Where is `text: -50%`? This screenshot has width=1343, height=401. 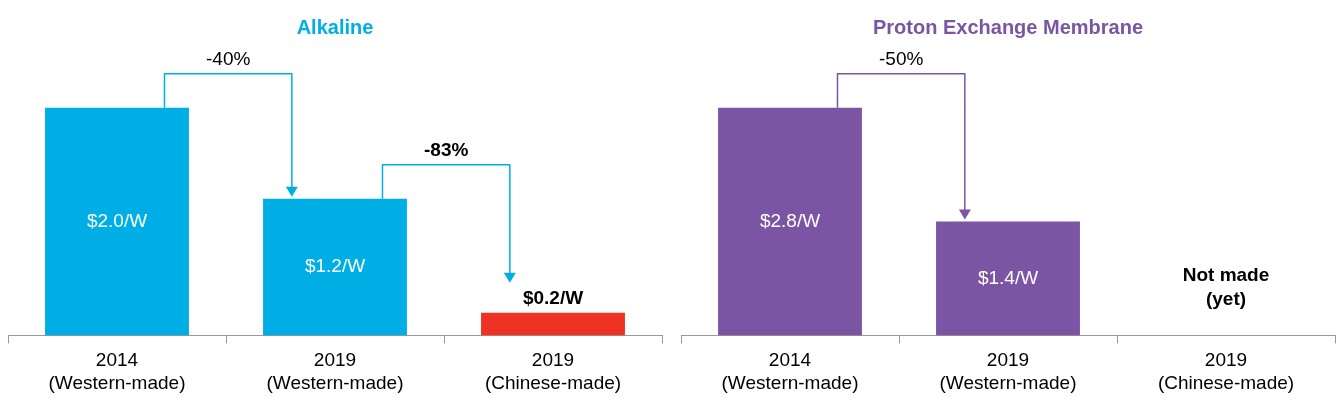 text: -50% is located at coordinates (901, 58).